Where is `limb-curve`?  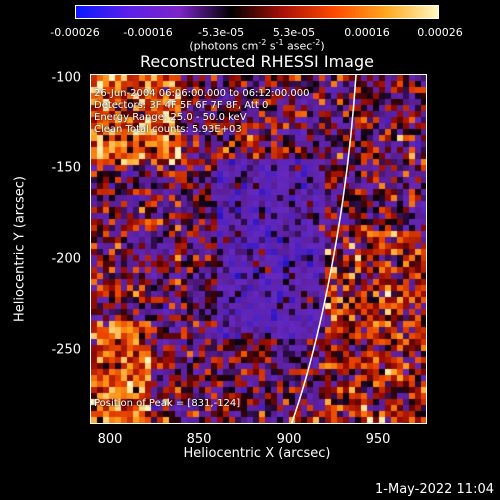
limb-curve is located at coordinates (323, 249).